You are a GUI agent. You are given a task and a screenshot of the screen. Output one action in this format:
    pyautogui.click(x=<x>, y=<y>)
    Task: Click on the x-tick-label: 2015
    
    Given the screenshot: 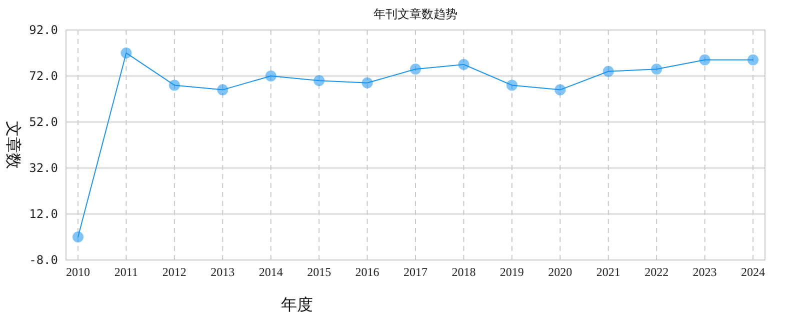 What is the action you would take?
    pyautogui.click(x=319, y=272)
    